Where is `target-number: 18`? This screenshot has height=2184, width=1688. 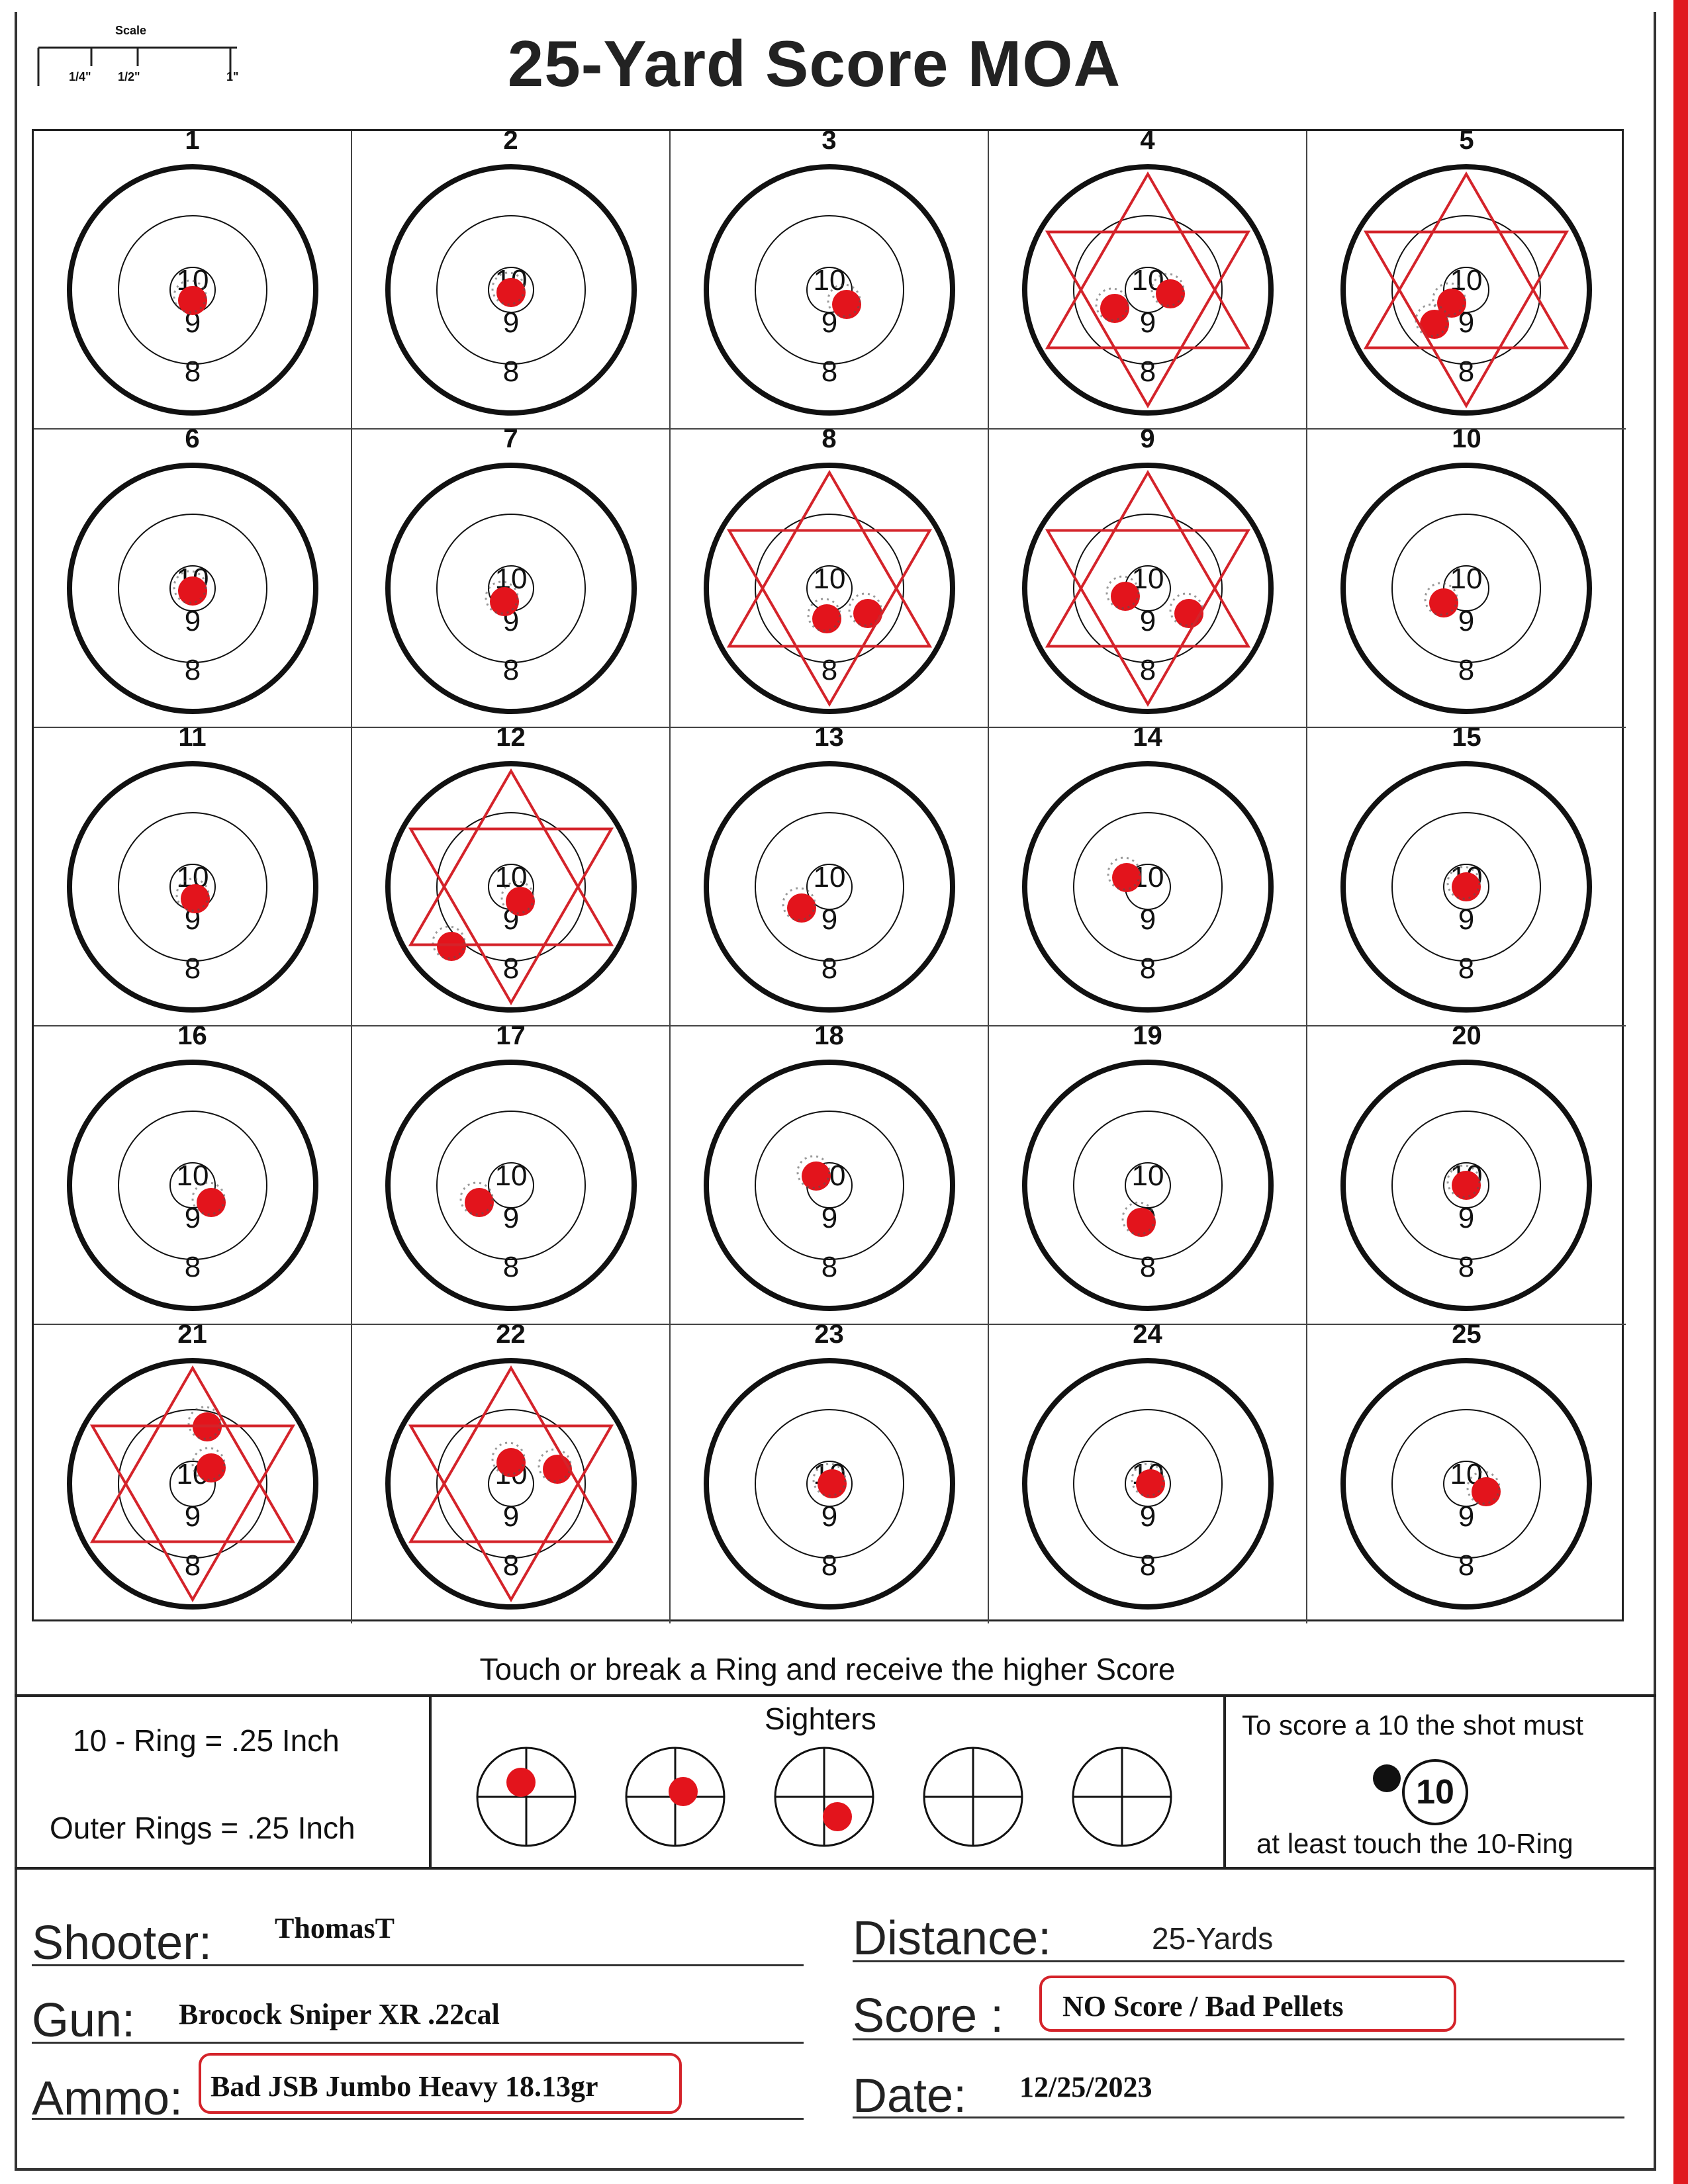
target-number: 18 is located at coordinates (829, 1035).